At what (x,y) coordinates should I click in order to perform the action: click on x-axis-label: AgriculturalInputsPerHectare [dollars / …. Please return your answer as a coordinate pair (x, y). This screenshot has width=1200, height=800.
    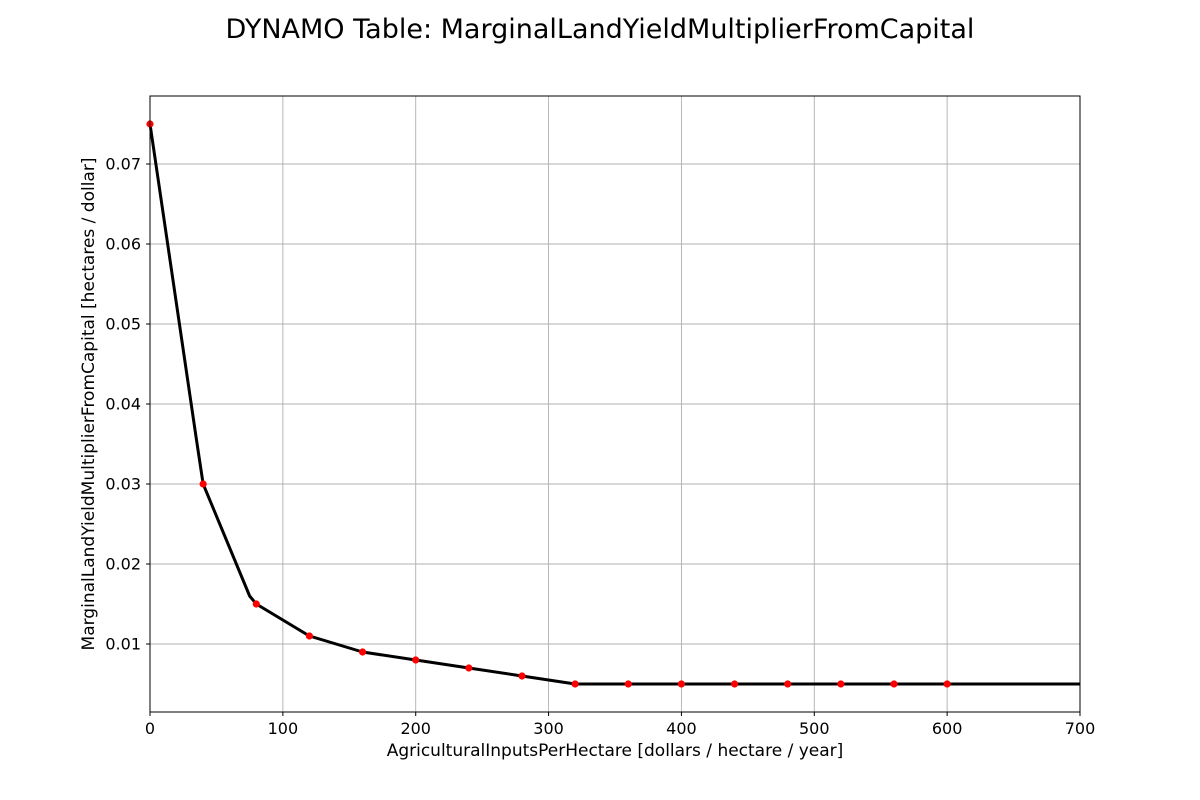
    Looking at the image, I should click on (615, 751).